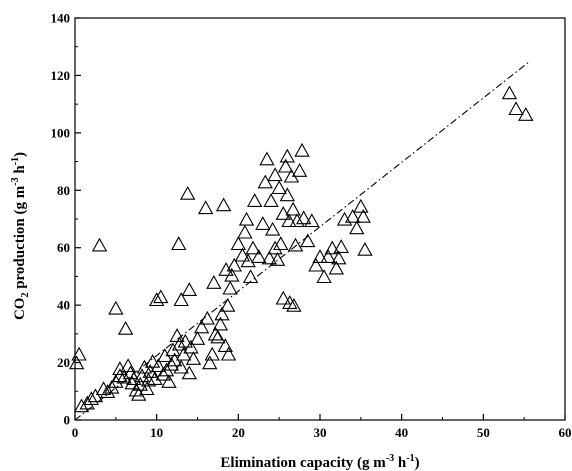 The height and width of the screenshot is (471, 572). I want to click on y-tick-label: 60, so click(63, 247).